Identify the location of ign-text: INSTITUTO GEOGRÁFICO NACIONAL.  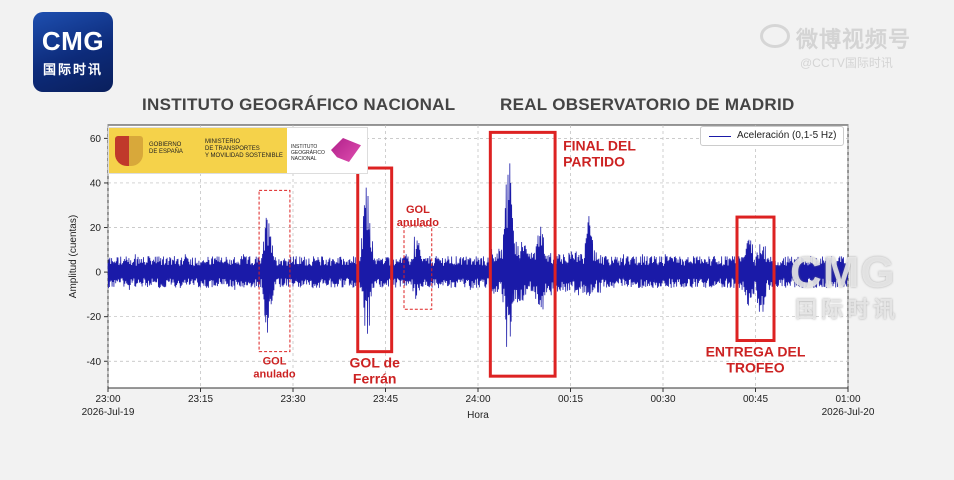
(308, 153).